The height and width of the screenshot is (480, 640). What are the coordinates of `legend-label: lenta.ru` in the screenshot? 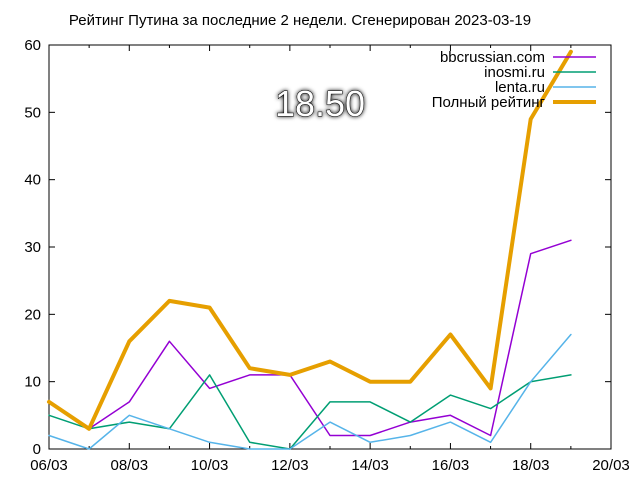 It's located at (520, 87).